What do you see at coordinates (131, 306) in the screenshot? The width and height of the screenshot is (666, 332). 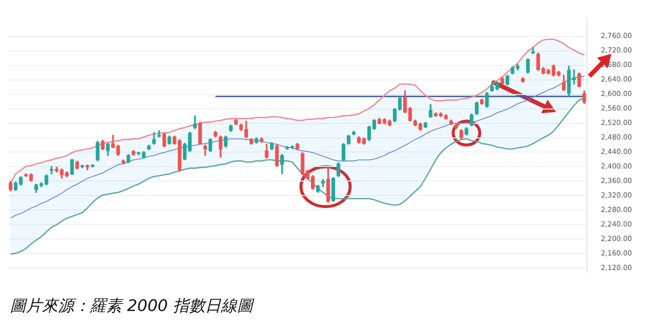 I see `text: 圖片來源：羅素 2000 指數日線圖` at bounding box center [131, 306].